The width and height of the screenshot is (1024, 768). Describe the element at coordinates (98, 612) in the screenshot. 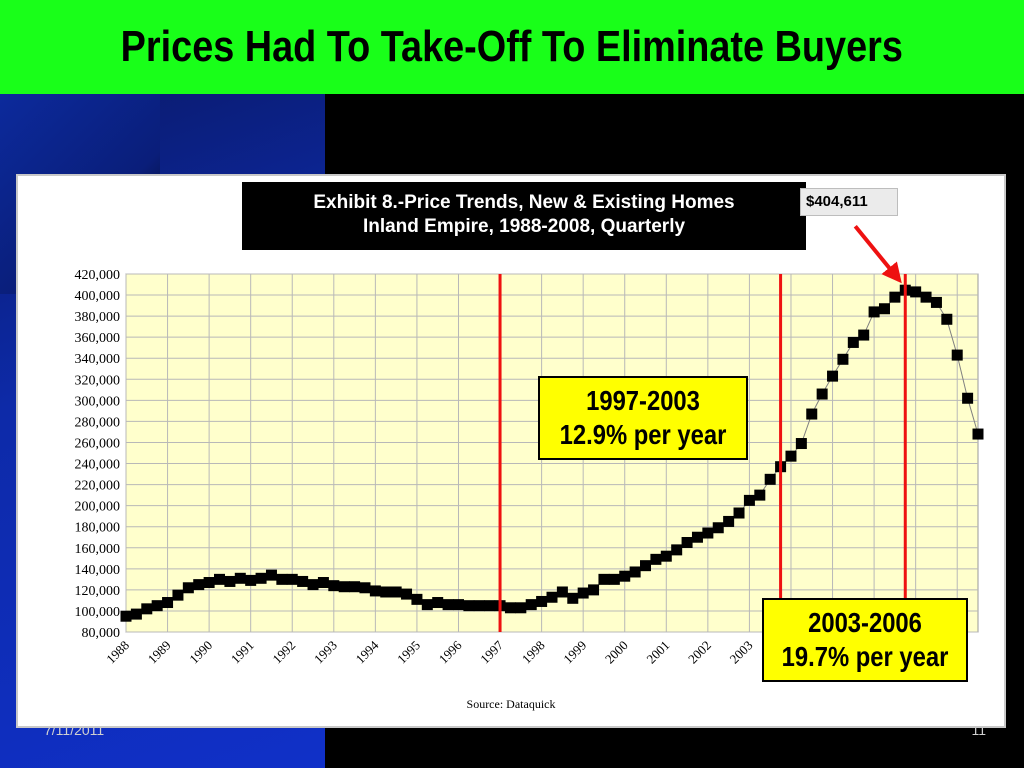

I see `y-tick-label: 100,000` at that location.